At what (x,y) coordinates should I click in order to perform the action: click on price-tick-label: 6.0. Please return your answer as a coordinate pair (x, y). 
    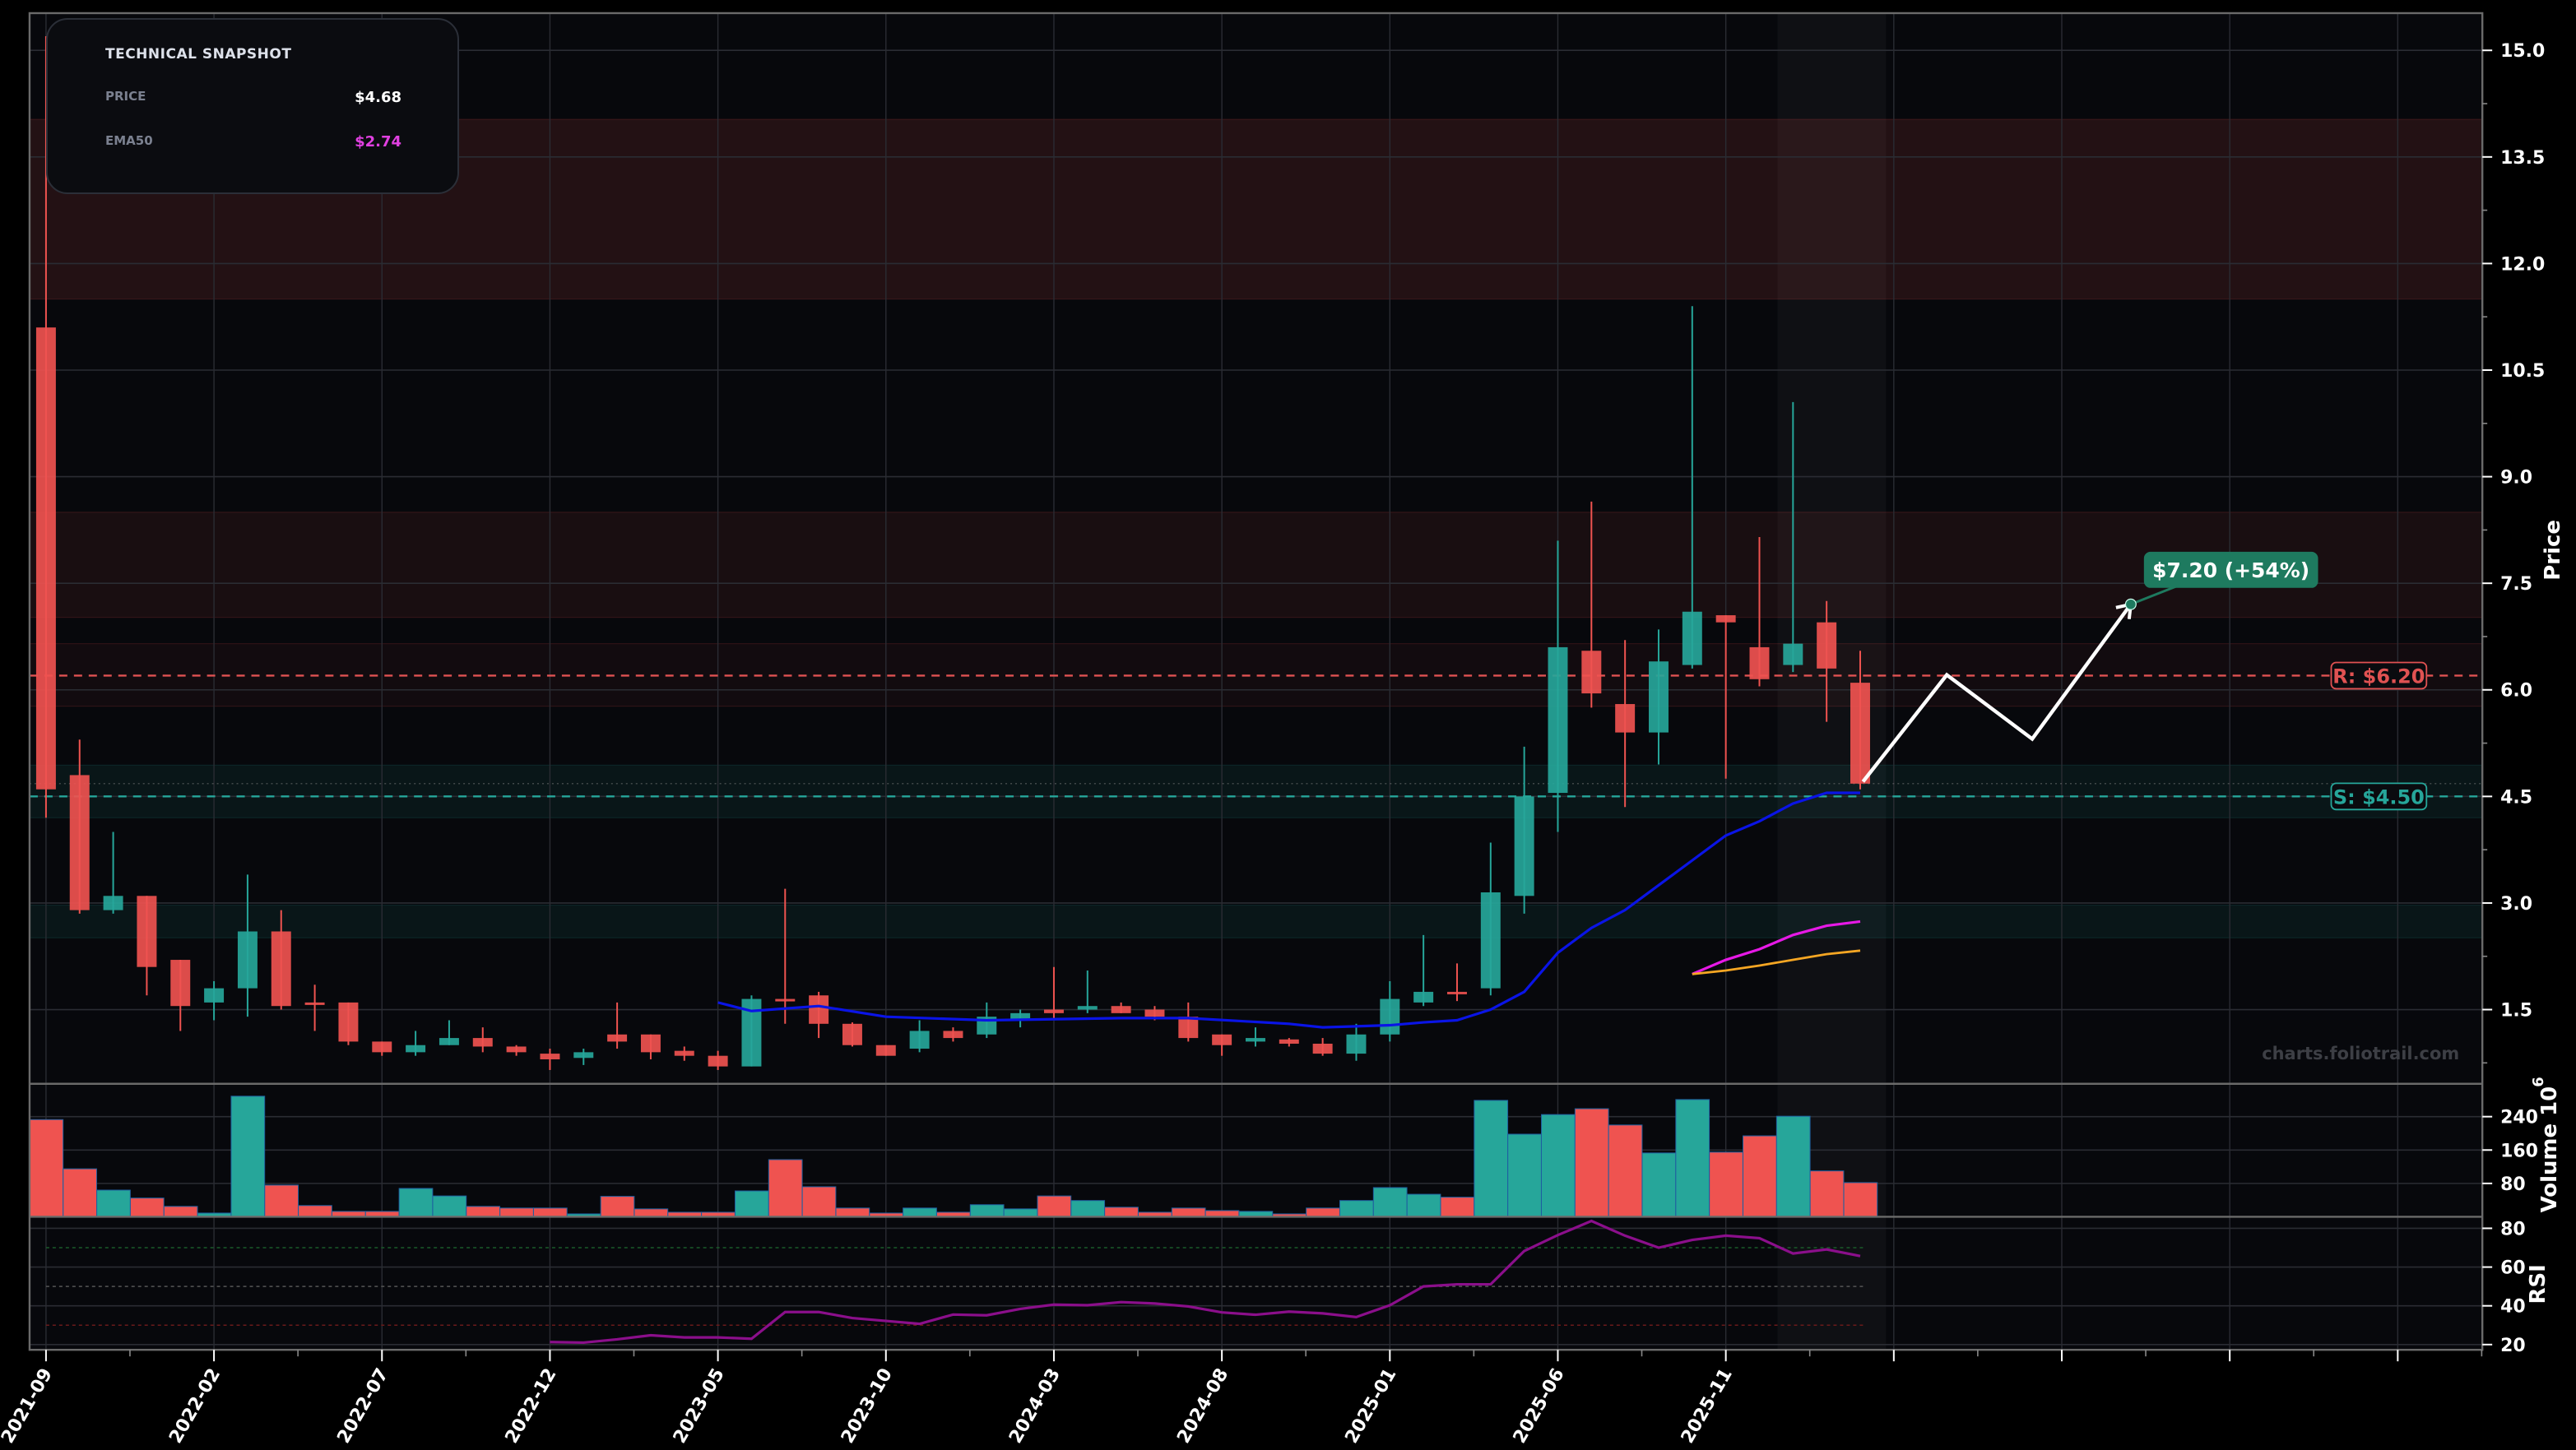
    Looking at the image, I should click on (2516, 691).